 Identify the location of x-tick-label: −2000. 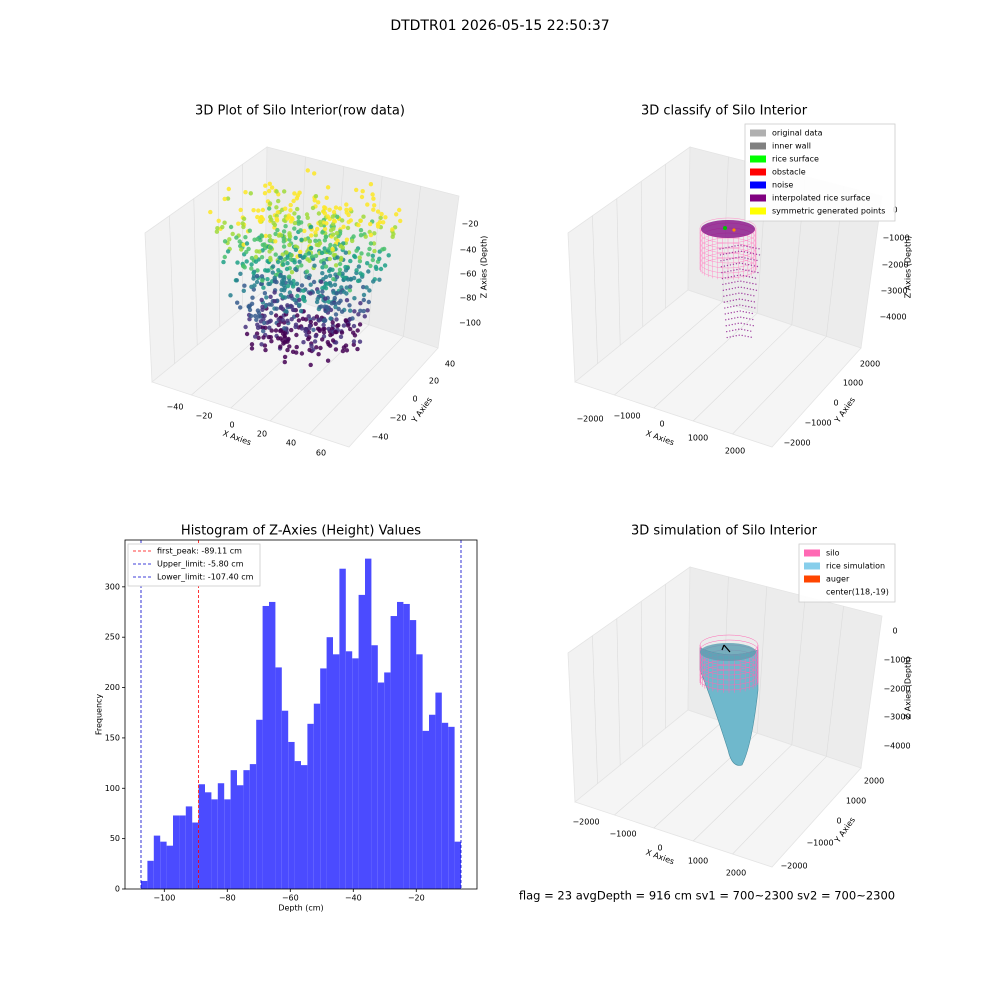
(589, 419).